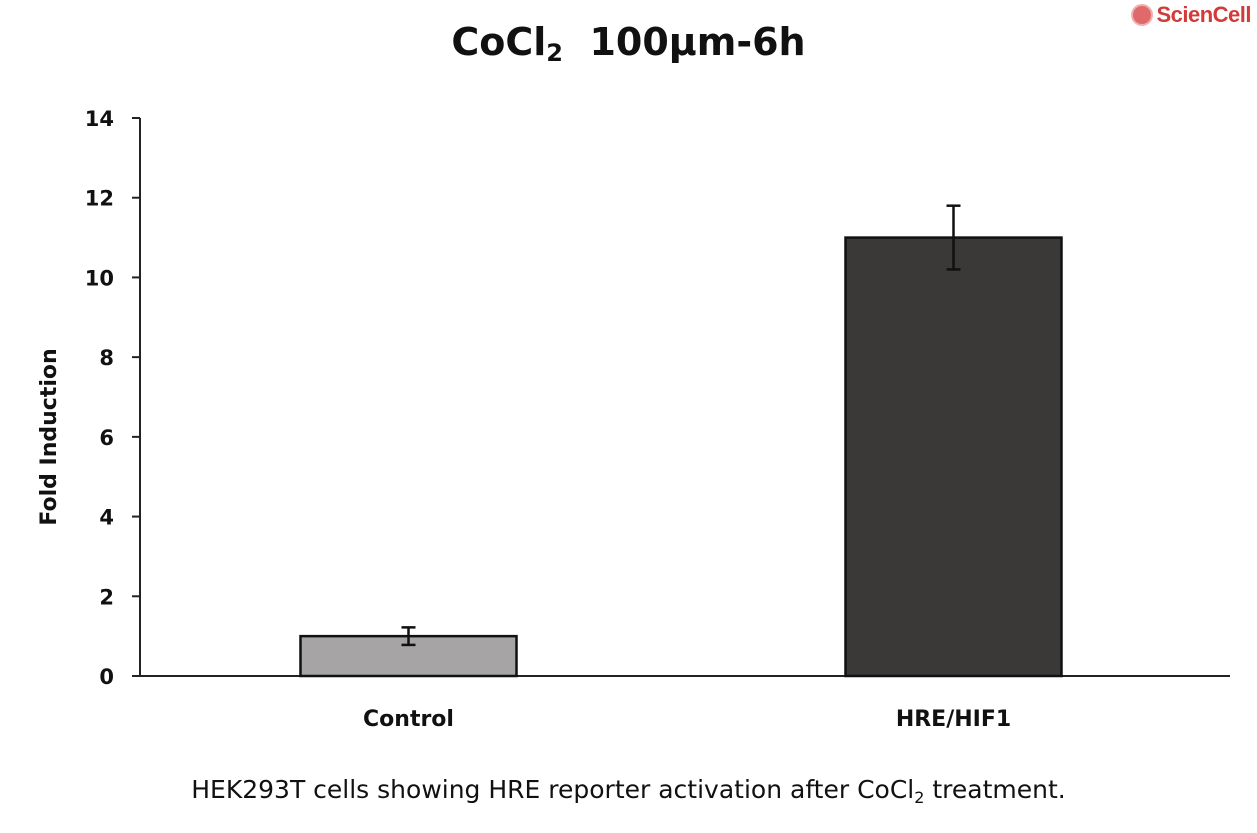  Describe the element at coordinates (99, 199) in the screenshot. I see `y-tick-label: 12` at that location.